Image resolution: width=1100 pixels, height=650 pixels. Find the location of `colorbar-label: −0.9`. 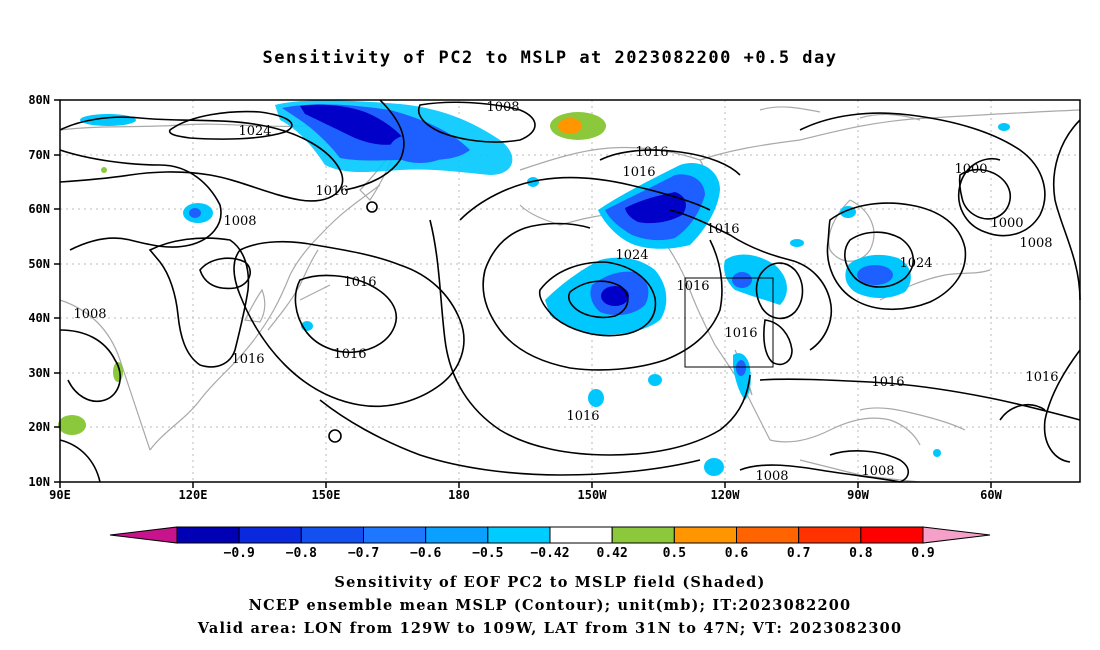

colorbar-label: −0.9 is located at coordinates (239, 553).